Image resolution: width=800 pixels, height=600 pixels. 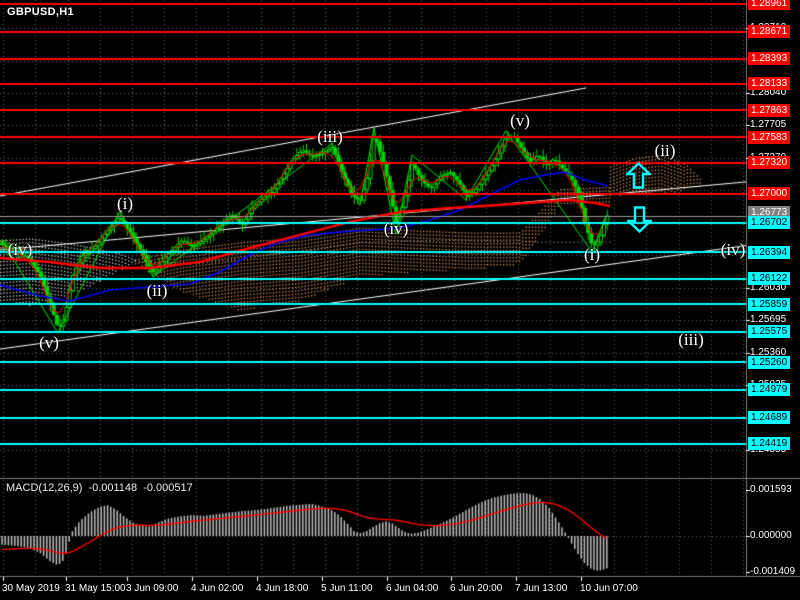 I want to click on resistance-price-badge: 1.28671, so click(x=769, y=32).